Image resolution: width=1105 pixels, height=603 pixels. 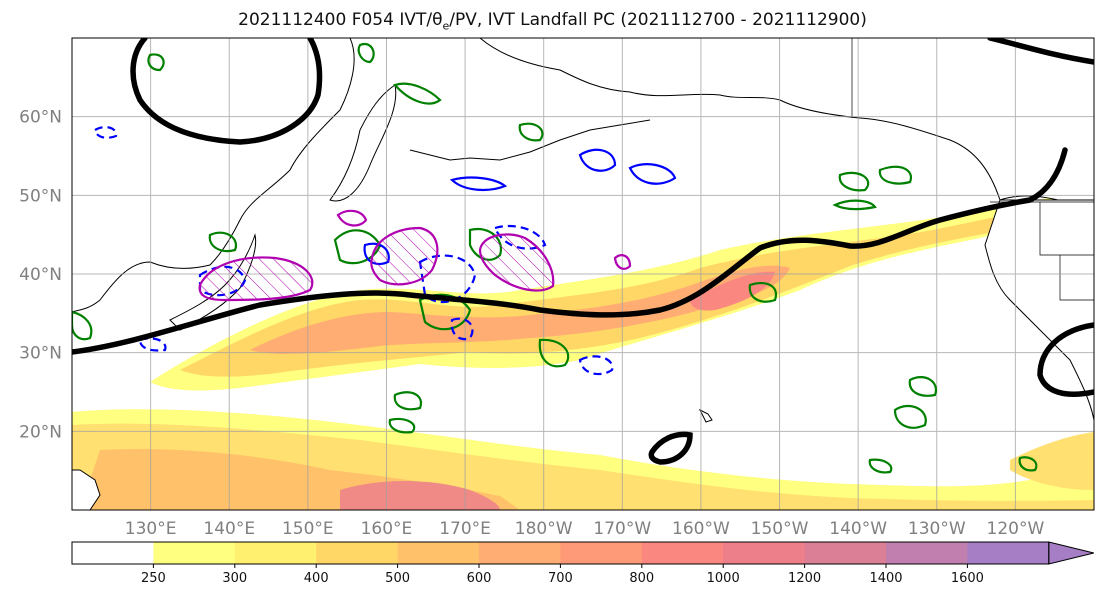 I want to click on lon-tick-label: 140°E, so click(x=229, y=529).